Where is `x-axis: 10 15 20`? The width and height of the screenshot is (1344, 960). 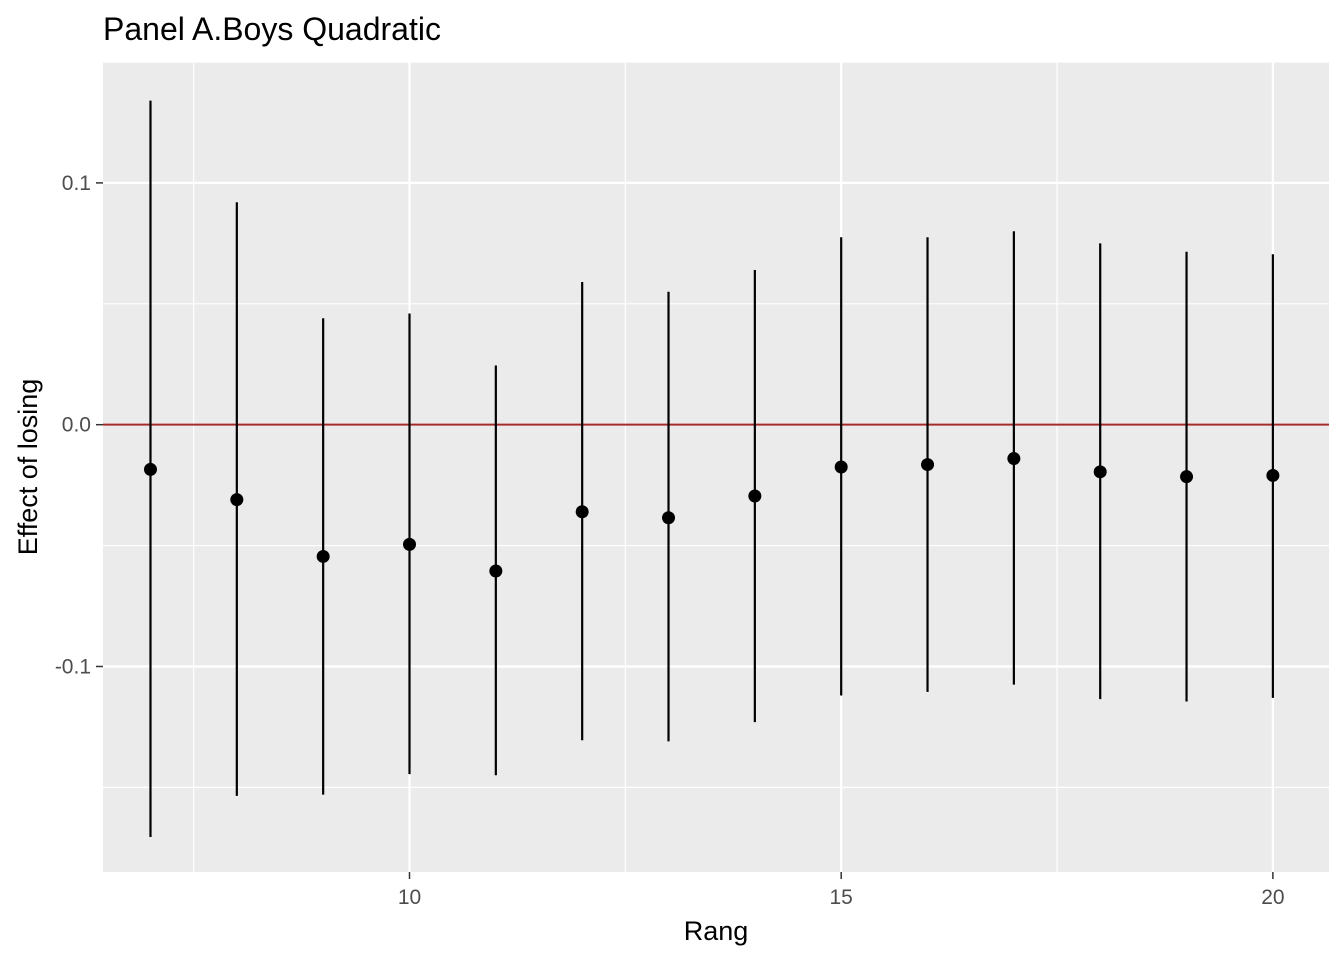 x-axis: 10 15 20 is located at coordinates (841, 890).